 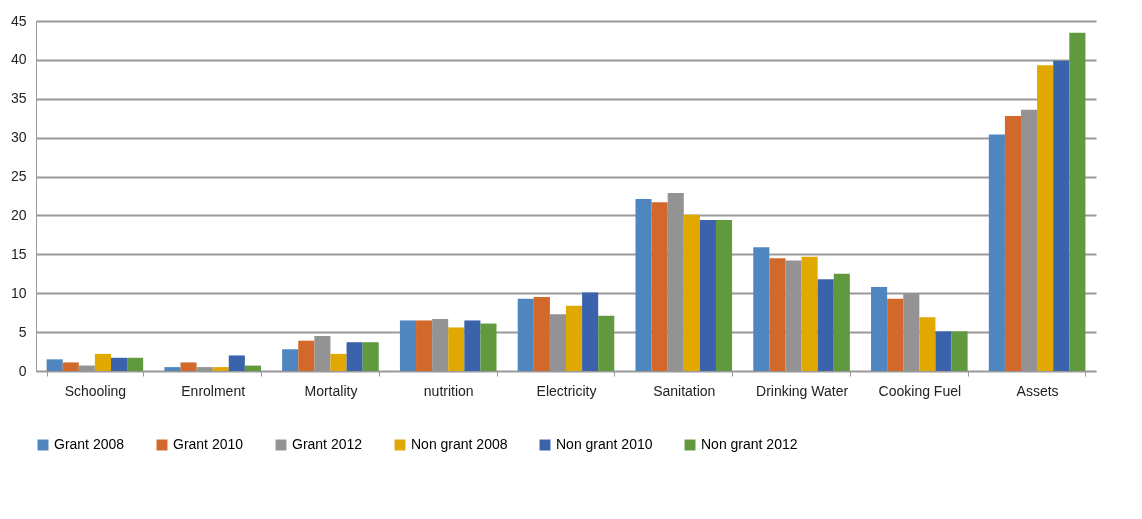 What do you see at coordinates (684, 390) in the screenshot?
I see `x-tick-label: Sanitation` at bounding box center [684, 390].